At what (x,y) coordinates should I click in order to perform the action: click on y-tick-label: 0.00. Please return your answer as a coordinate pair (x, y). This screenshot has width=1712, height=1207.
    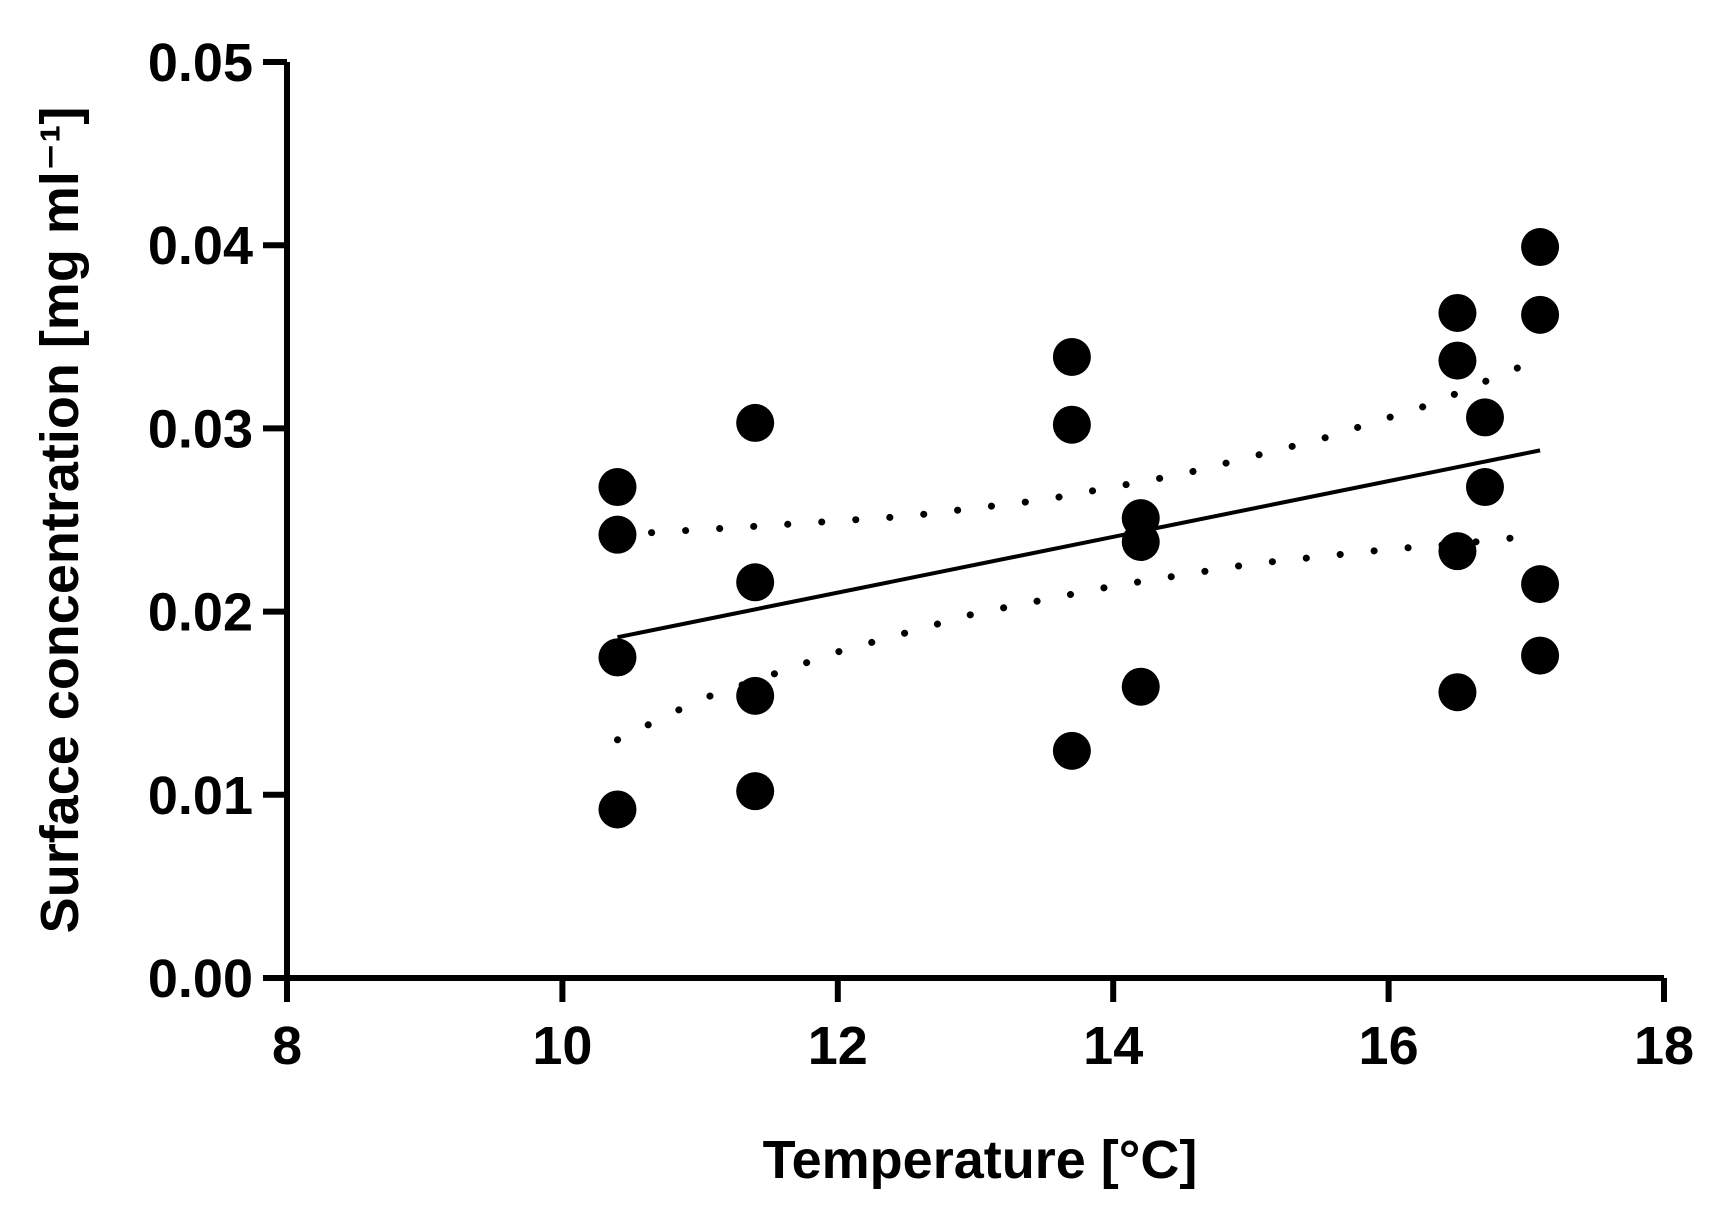
    Looking at the image, I should click on (200, 979).